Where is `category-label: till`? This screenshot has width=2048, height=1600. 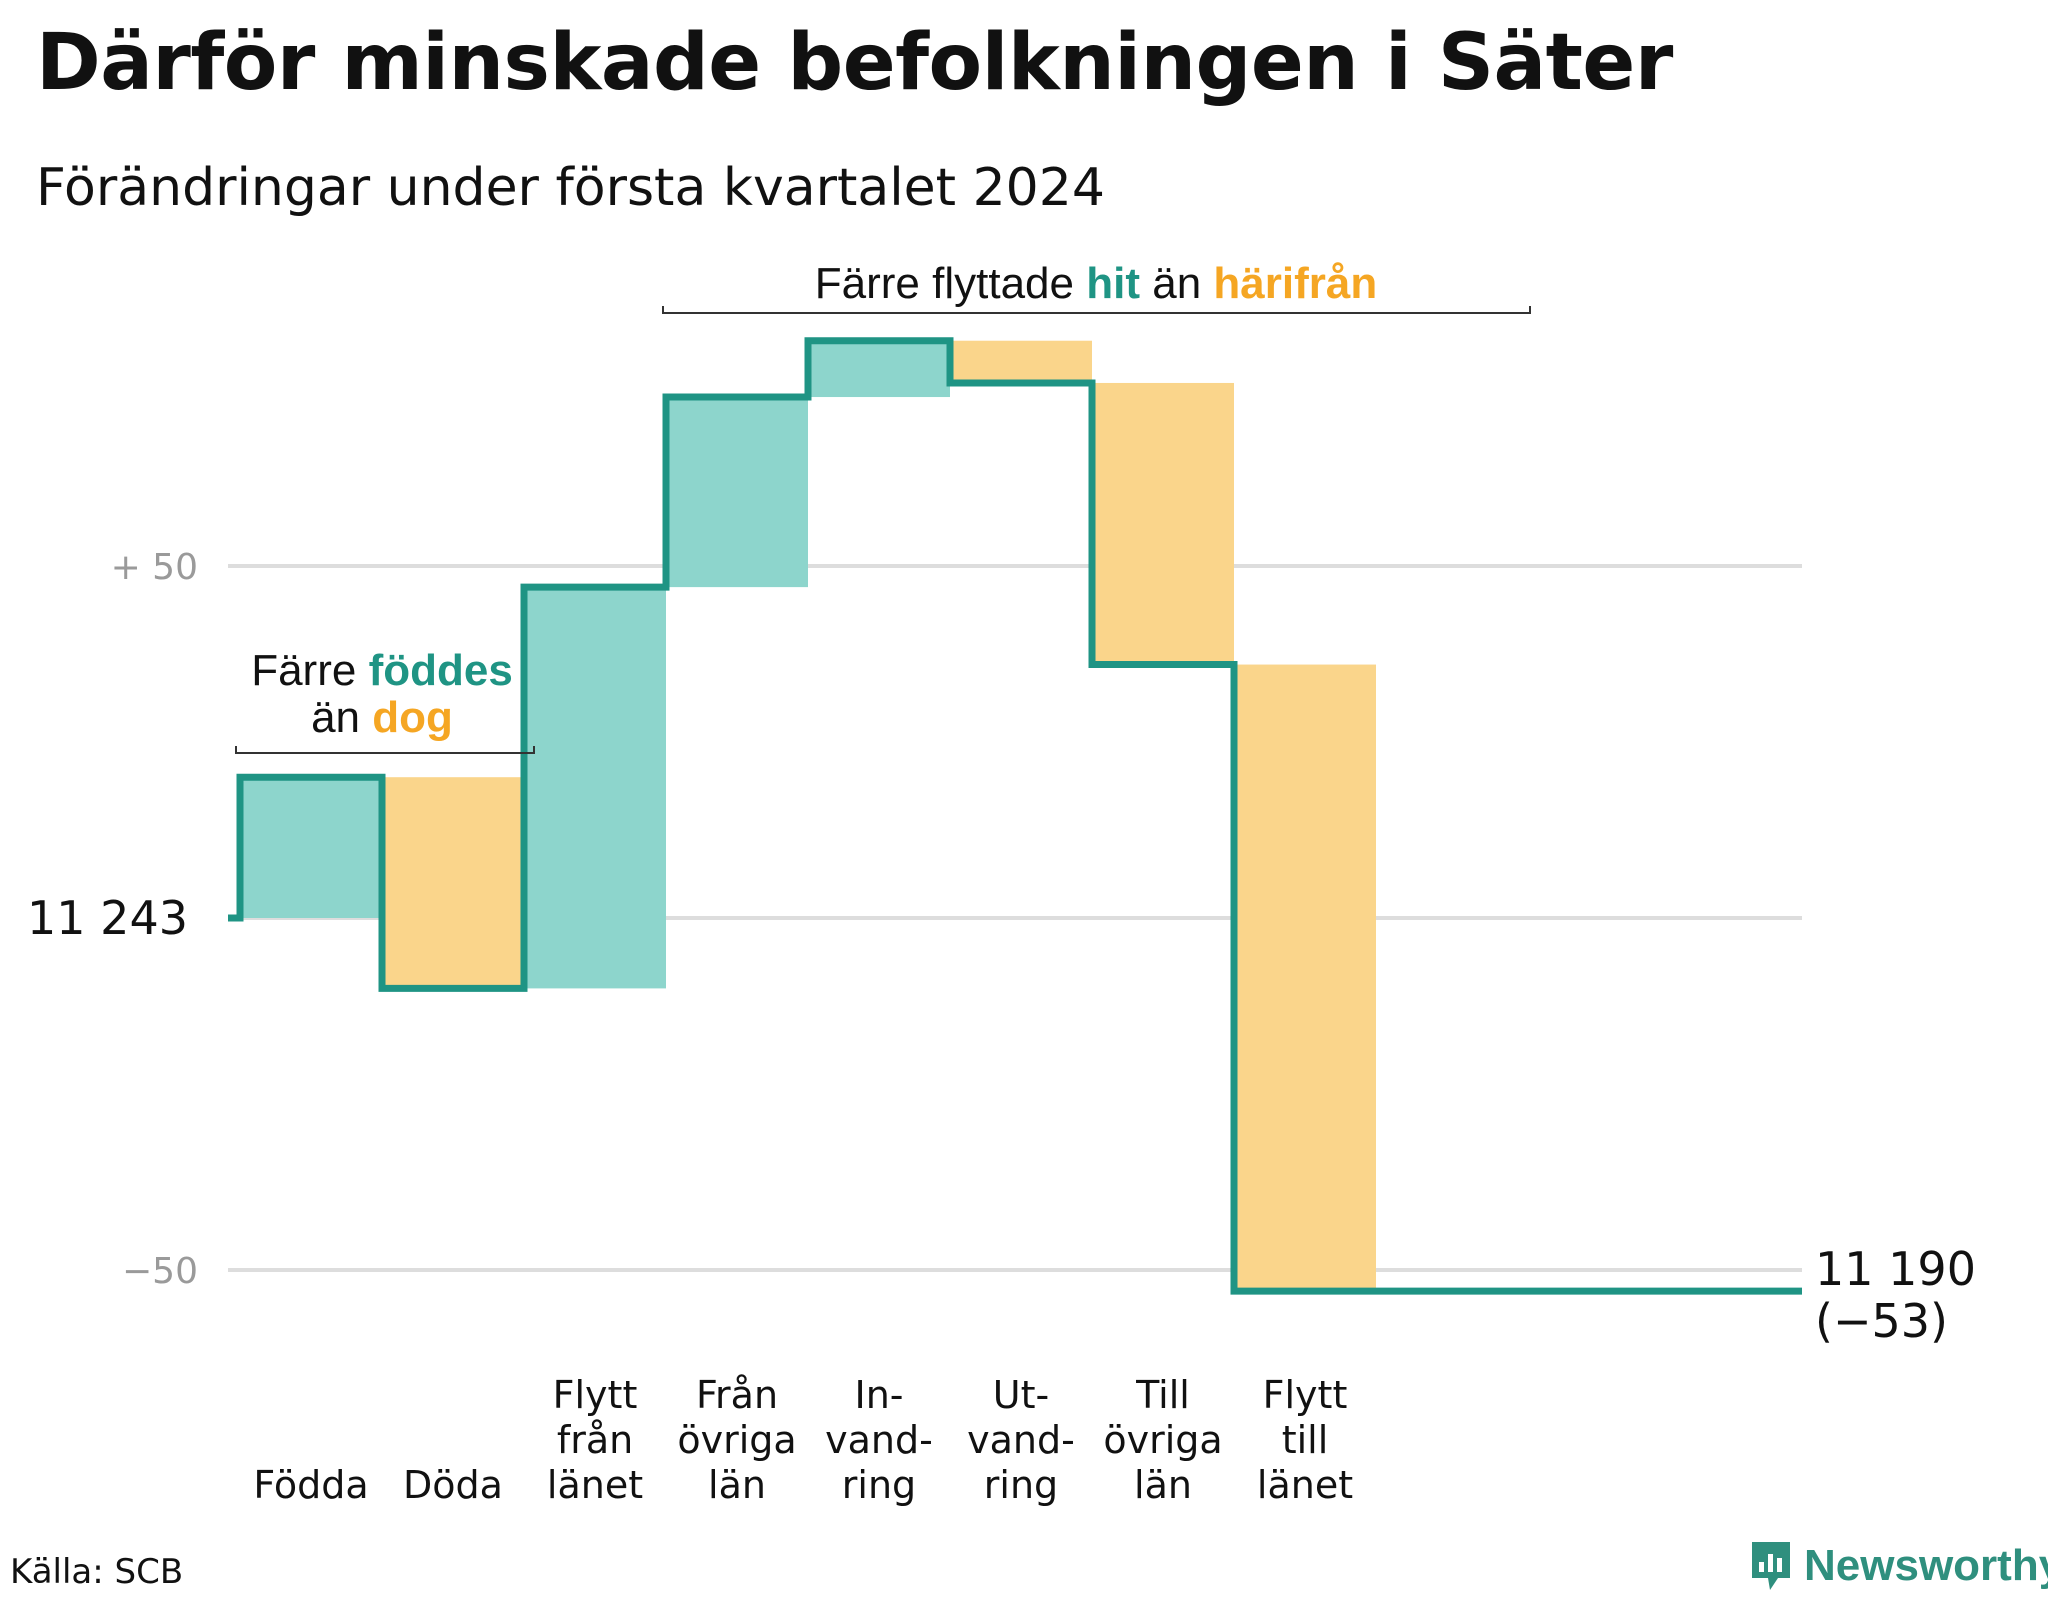
category-label: till is located at coordinates (1305, 1440).